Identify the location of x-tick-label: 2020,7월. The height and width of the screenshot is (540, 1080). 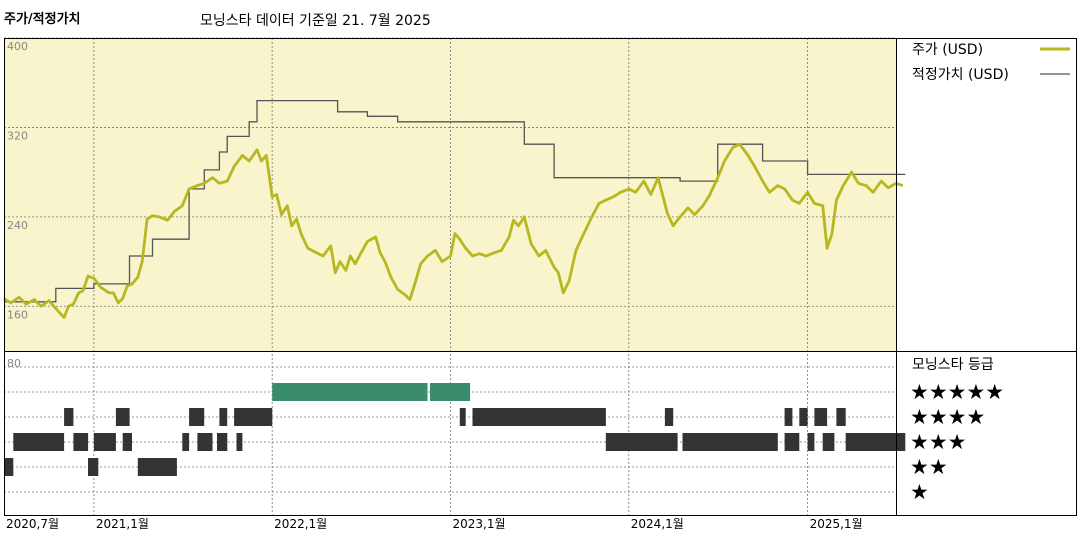
(32, 524).